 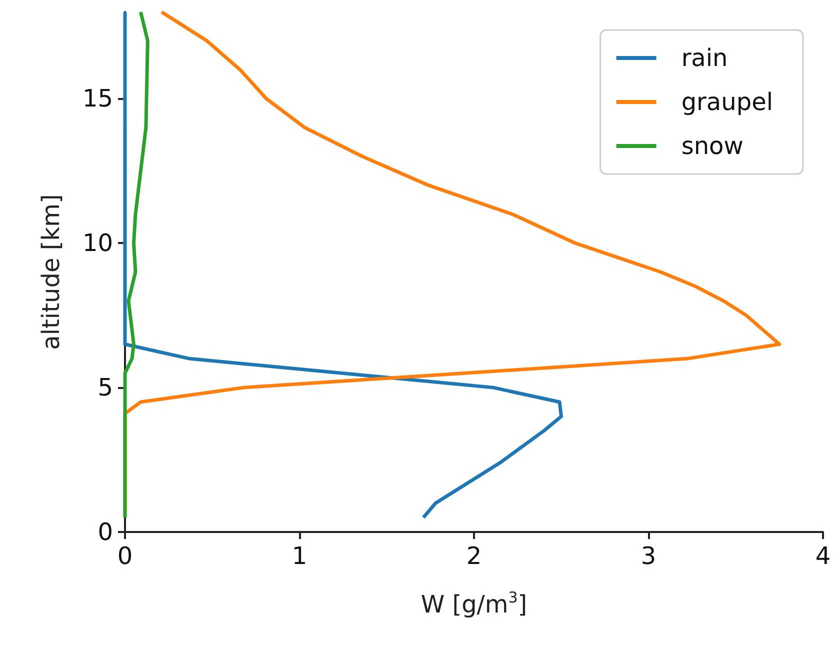 I want to click on y-tick-label: 10, so click(x=97, y=243).